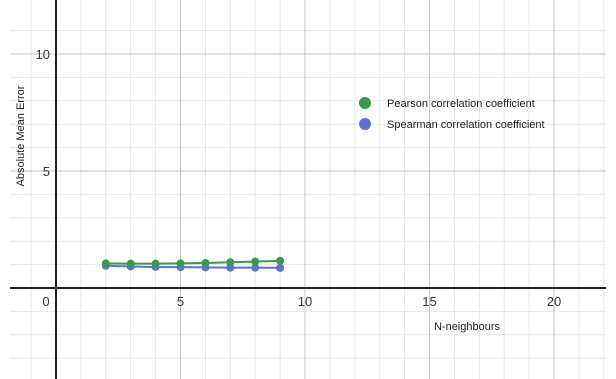 This screenshot has height=379, width=616. I want to click on x-tick-label: 10, so click(305, 301).